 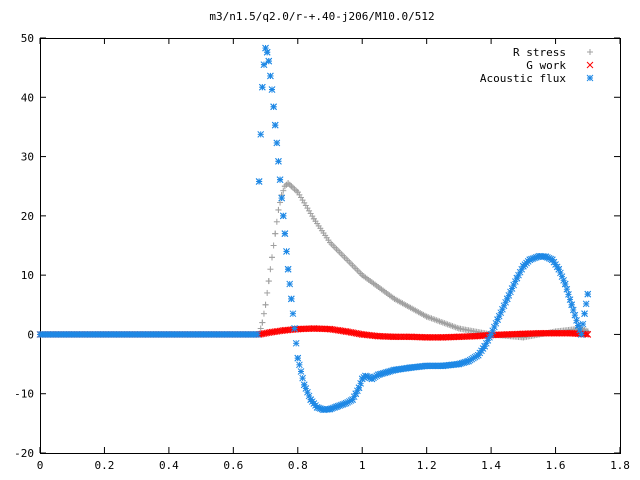 What do you see at coordinates (27, 97) in the screenshot?
I see `y-tick-label: 40` at bounding box center [27, 97].